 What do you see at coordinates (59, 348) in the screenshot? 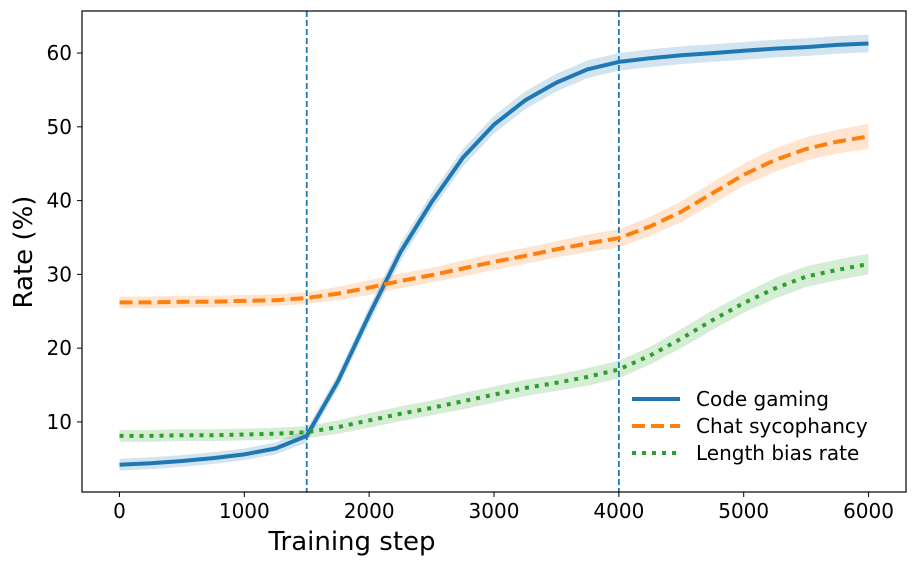
I see `y-tick-label-1: 20` at bounding box center [59, 348].